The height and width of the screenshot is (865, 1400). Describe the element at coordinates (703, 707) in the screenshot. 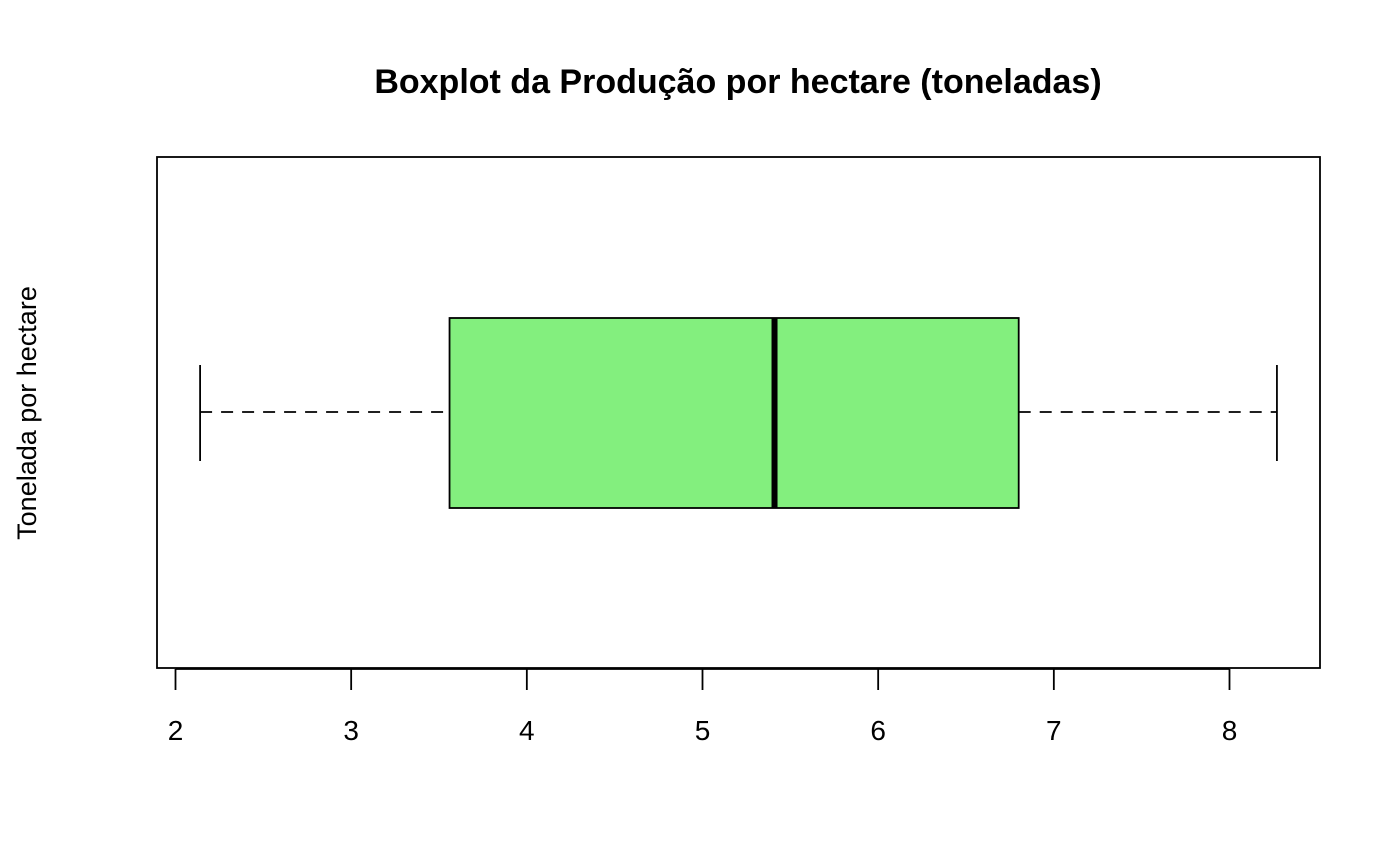

I see `x-axis: 2 3 4 5 6 7 8` at that location.